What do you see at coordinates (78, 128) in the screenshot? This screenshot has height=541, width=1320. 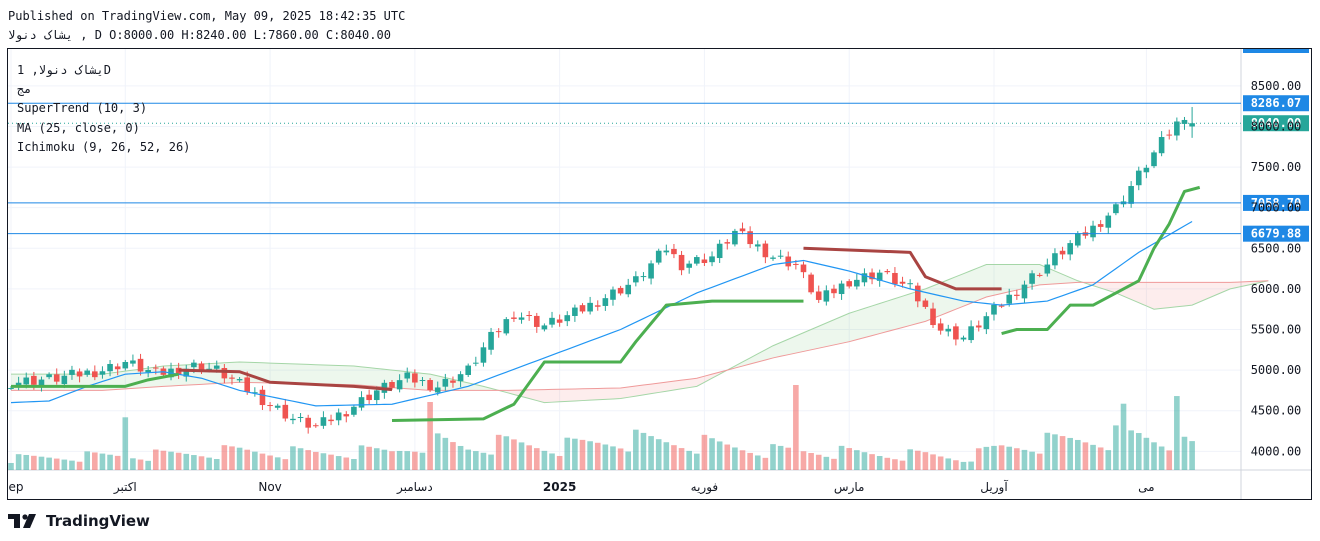 I see `legend-ma: MA (25, close, 0)` at bounding box center [78, 128].